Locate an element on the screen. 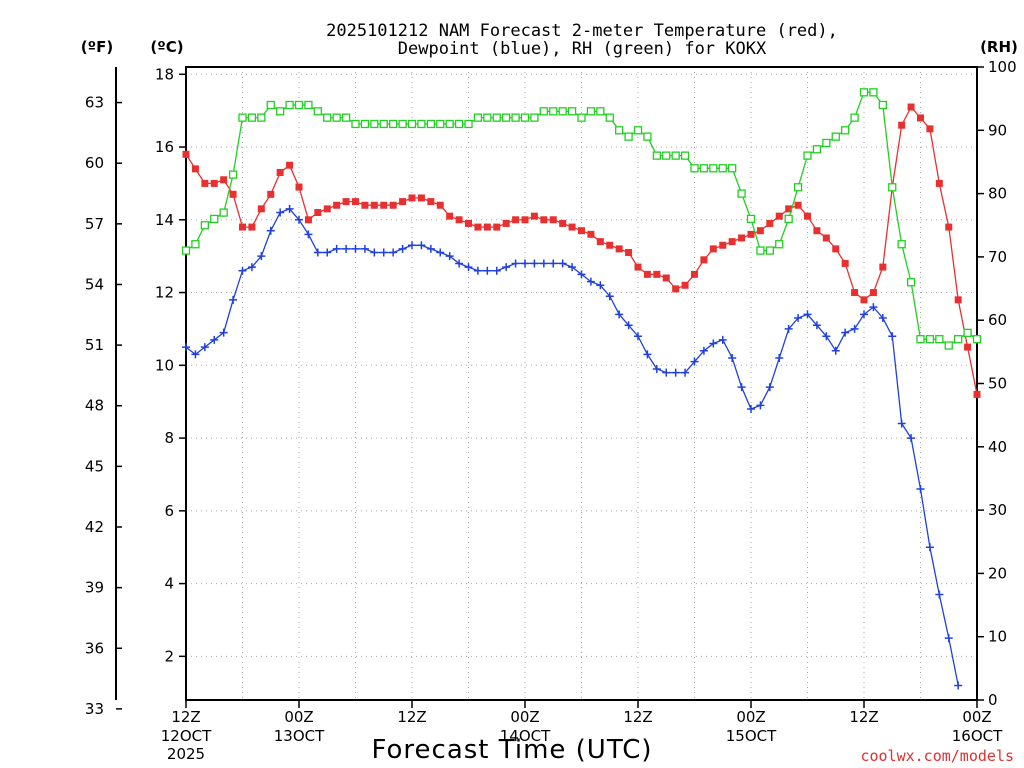  fahrenheit-unit-label: (ºF) is located at coordinates (97, 47).